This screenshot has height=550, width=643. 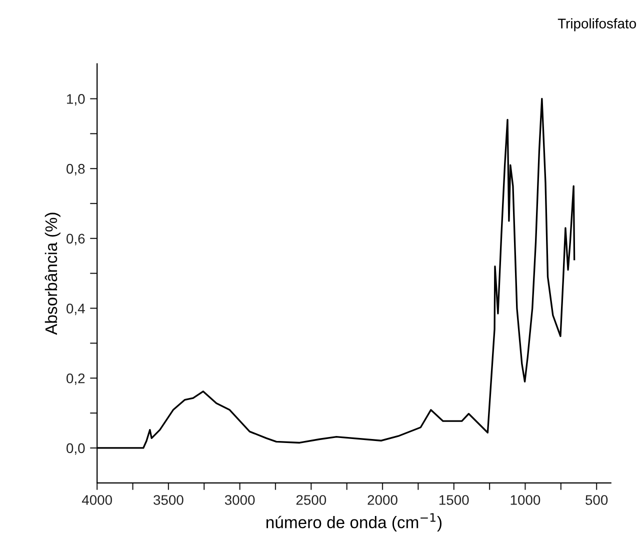 What do you see at coordinates (354, 522) in the screenshot?
I see `x-axis-title: número de onda (cm$^{−1}$)` at bounding box center [354, 522].